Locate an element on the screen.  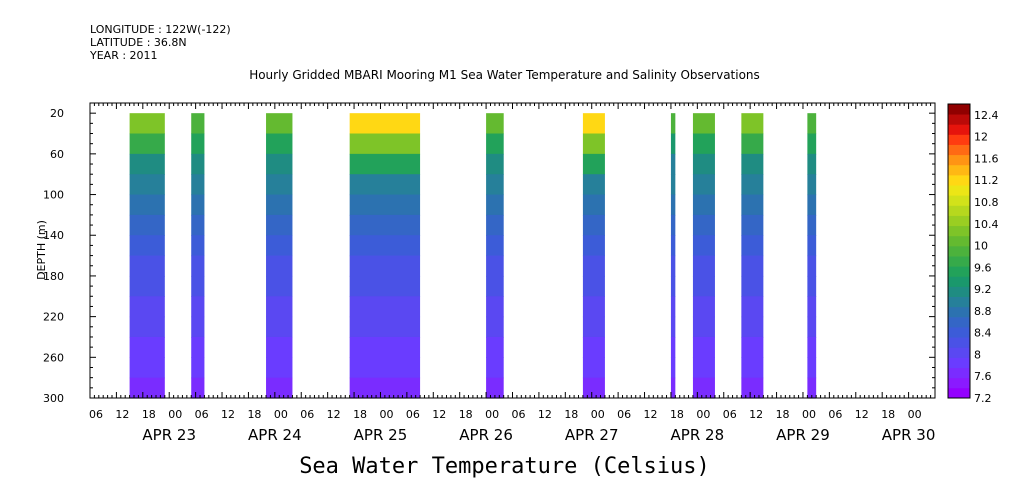
y-tick-label: 20 is located at coordinates (57, 113).